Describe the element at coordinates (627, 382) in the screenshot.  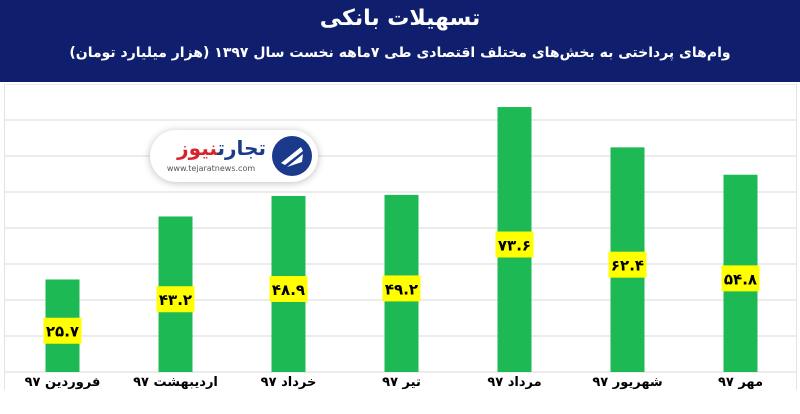
I see `x-tick-label: شهریور ۹۷` at that location.